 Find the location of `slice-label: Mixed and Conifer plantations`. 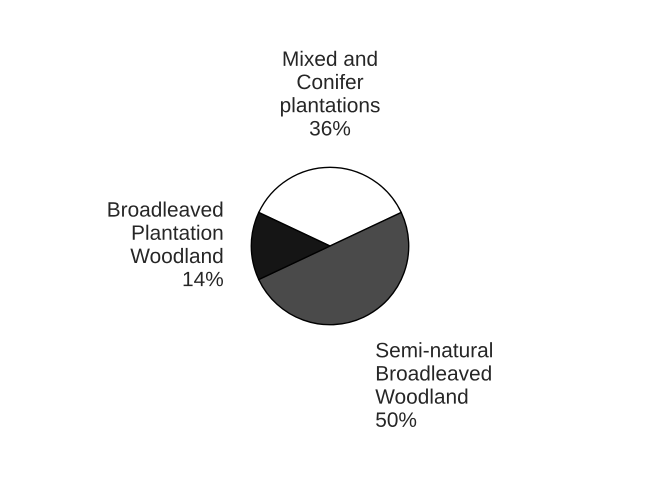

slice-label: Mixed and Conifer plantations is located at coordinates (330, 83).